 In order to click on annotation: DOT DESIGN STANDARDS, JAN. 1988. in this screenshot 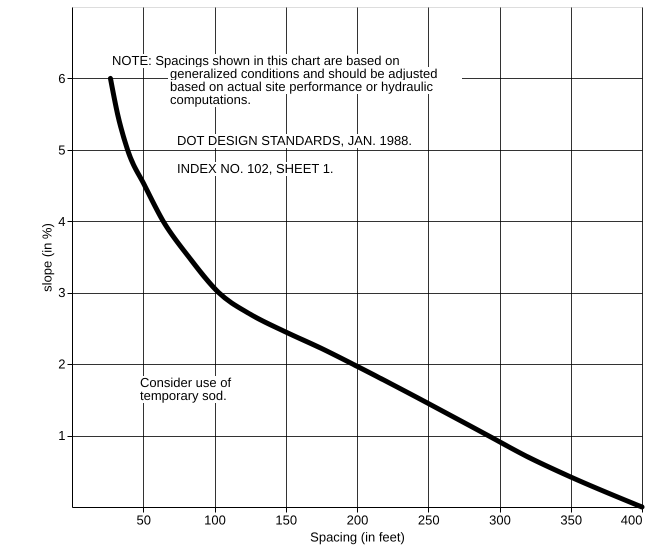, I will do `click(294, 140)`.